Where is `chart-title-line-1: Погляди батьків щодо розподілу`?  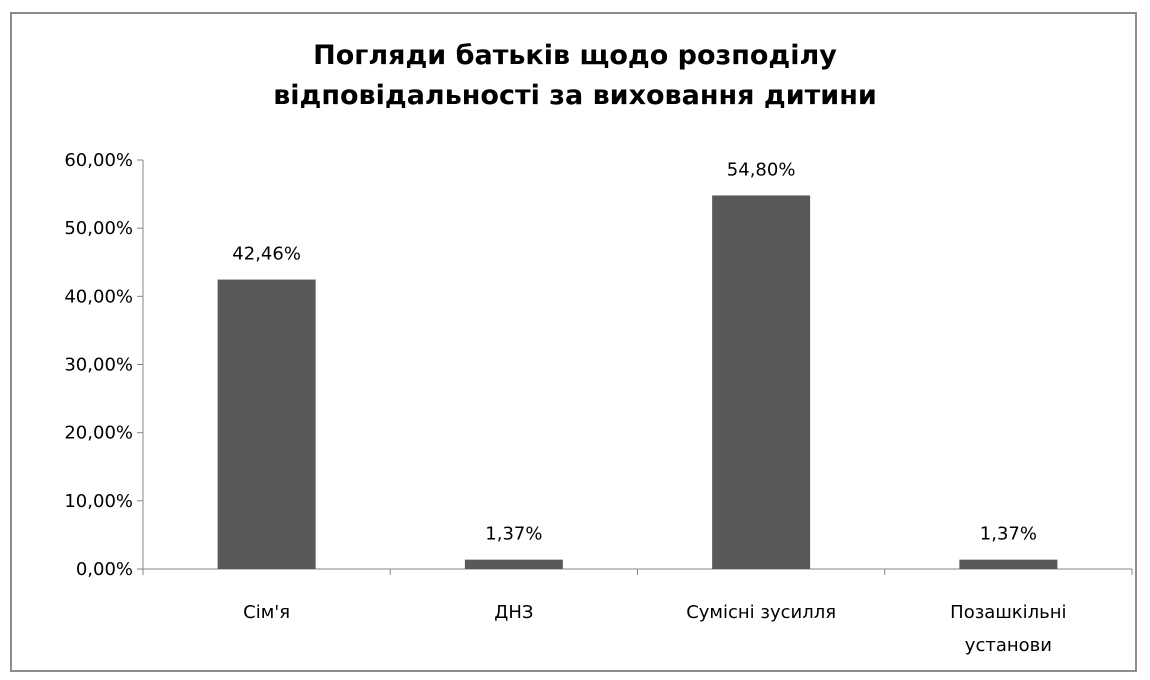
chart-title-line-1: Погляди батьків щодо розподілу is located at coordinates (575, 55).